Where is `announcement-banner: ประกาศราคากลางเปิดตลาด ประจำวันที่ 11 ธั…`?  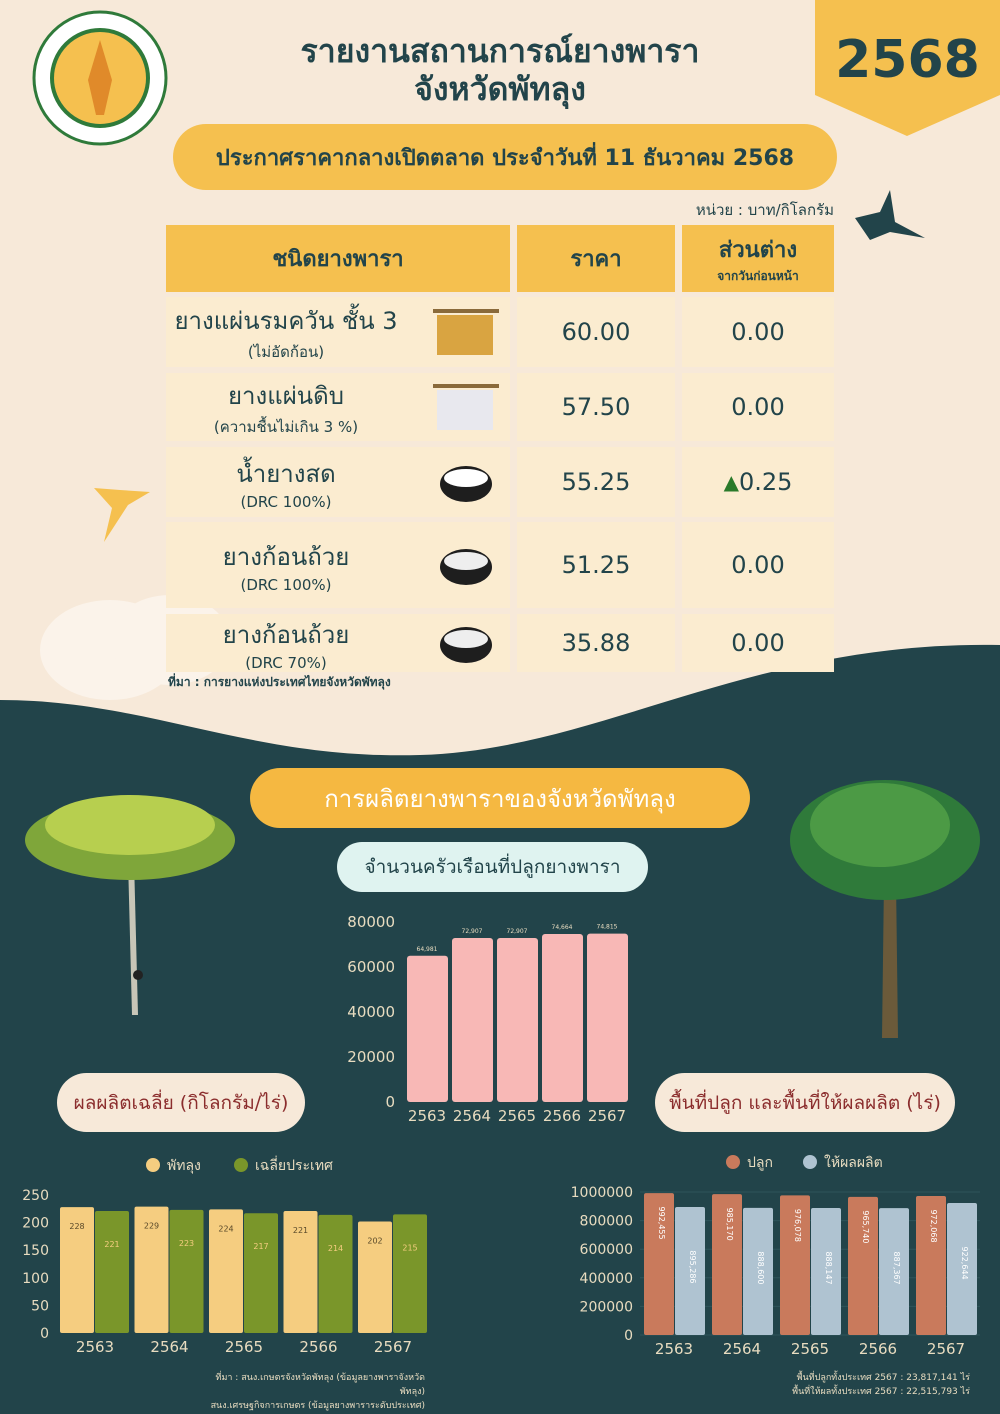 announcement-banner: ประกาศราคากลางเปิดตลาด ประจำวันที่ 11 ธั… is located at coordinates (505, 157).